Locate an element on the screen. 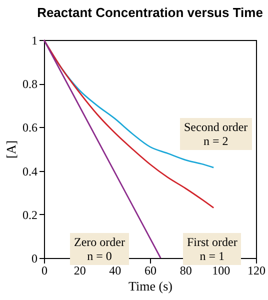 This screenshot has height=300, width=268. x-tick-label: 0 is located at coordinates (45, 271).